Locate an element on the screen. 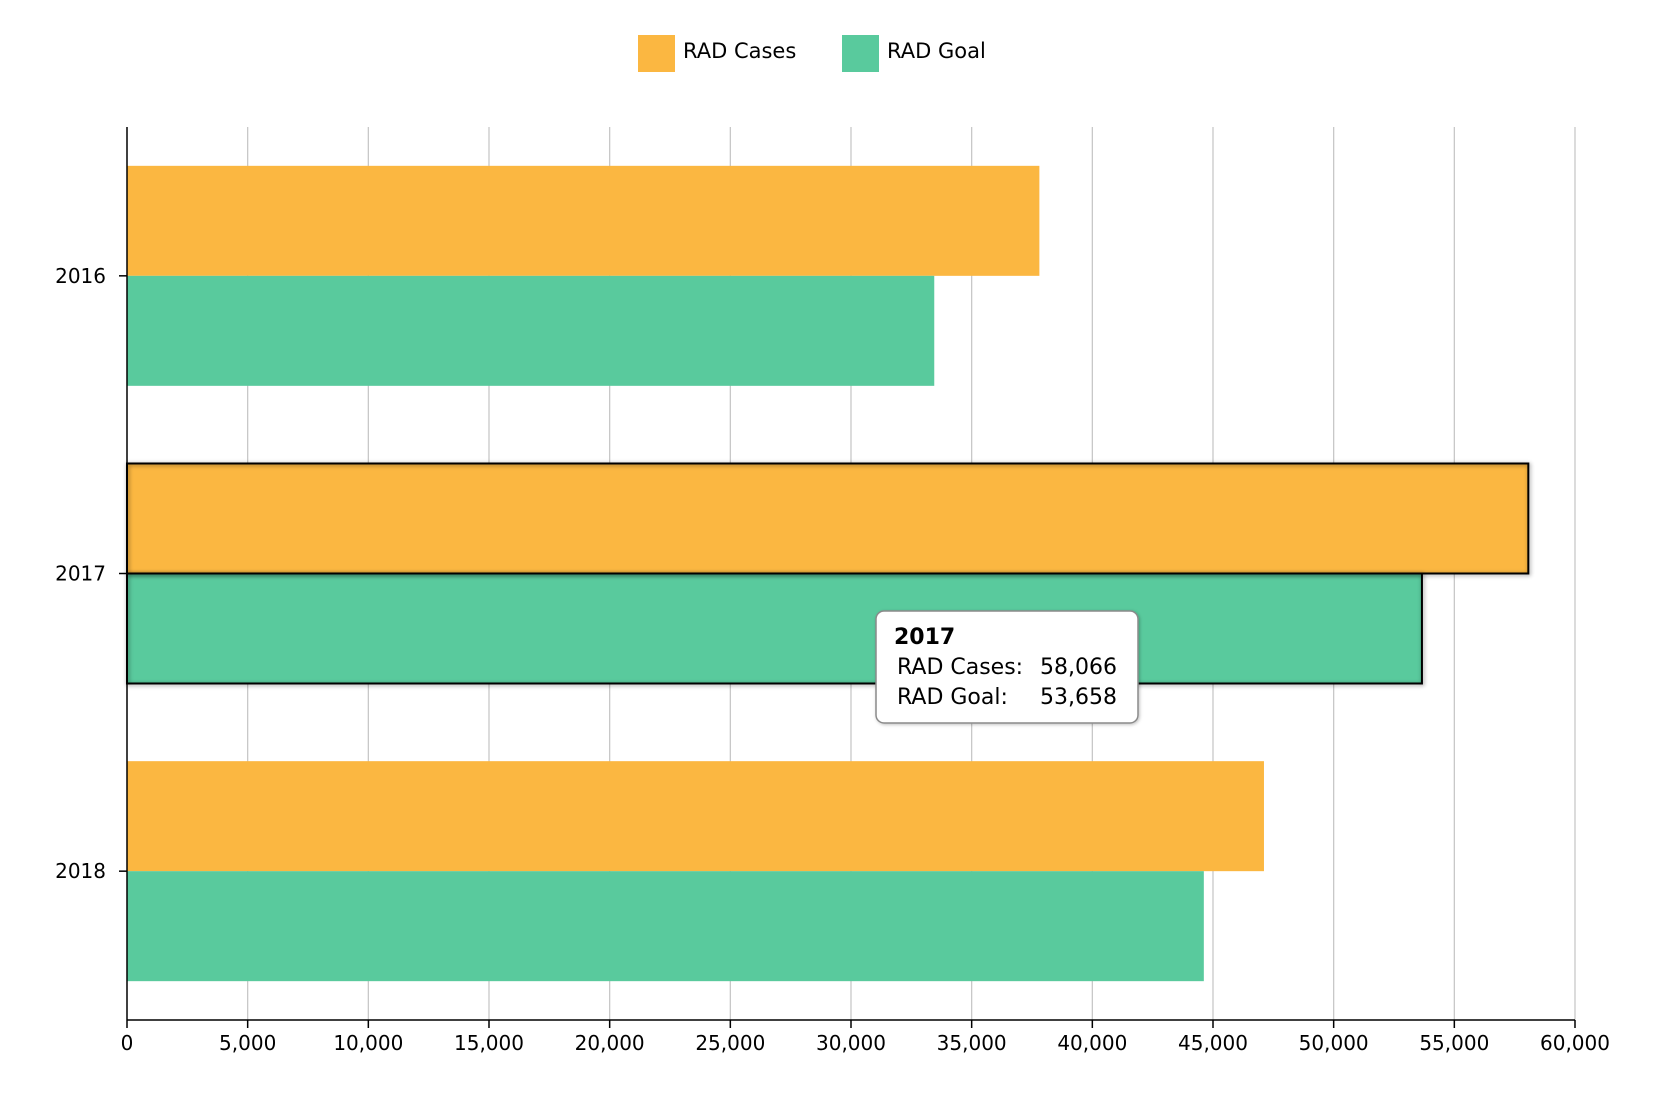  tooltip-row-value-rad-goal: 53,658 is located at coordinates (1078, 697).